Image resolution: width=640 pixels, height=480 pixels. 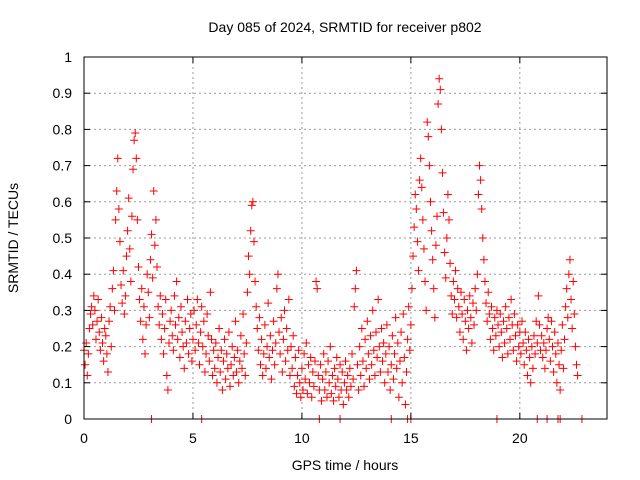 I want to click on y-tick-label: 0.4, so click(x=63, y=274).